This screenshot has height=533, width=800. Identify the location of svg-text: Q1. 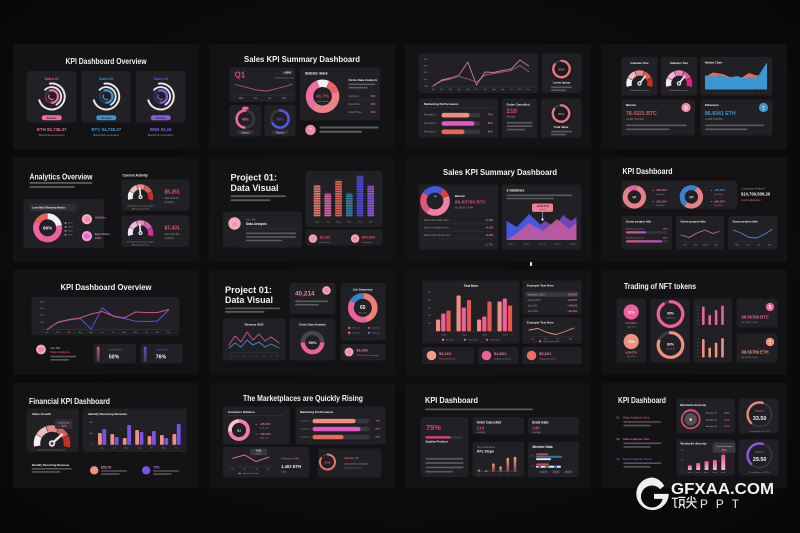
(239, 431).